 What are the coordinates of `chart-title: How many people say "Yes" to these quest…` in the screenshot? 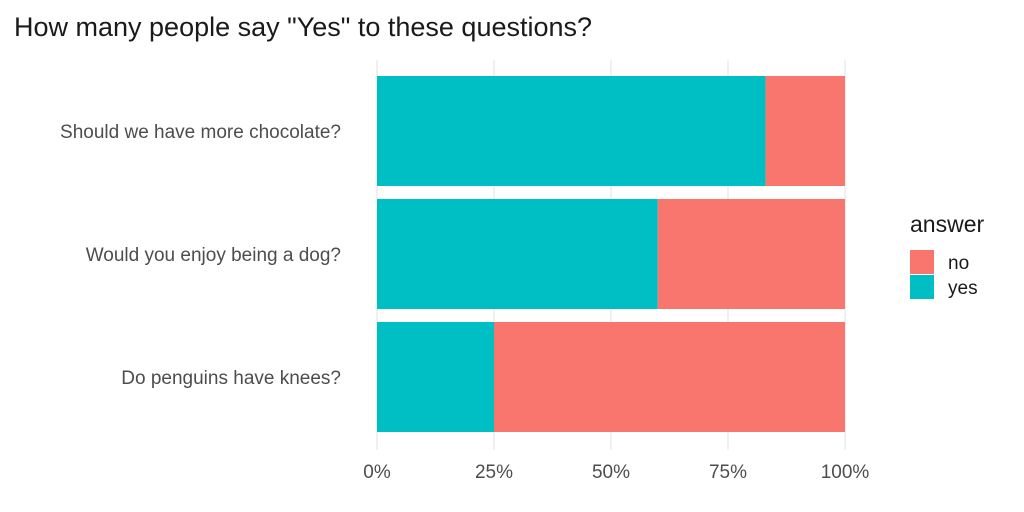 It's located at (303, 27).